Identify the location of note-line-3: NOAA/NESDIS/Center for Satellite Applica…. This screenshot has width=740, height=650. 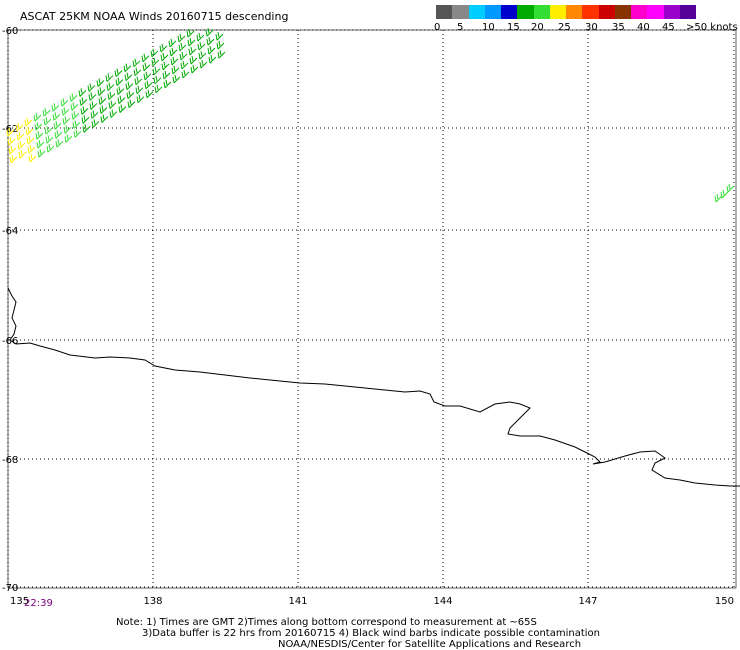
(430, 644).